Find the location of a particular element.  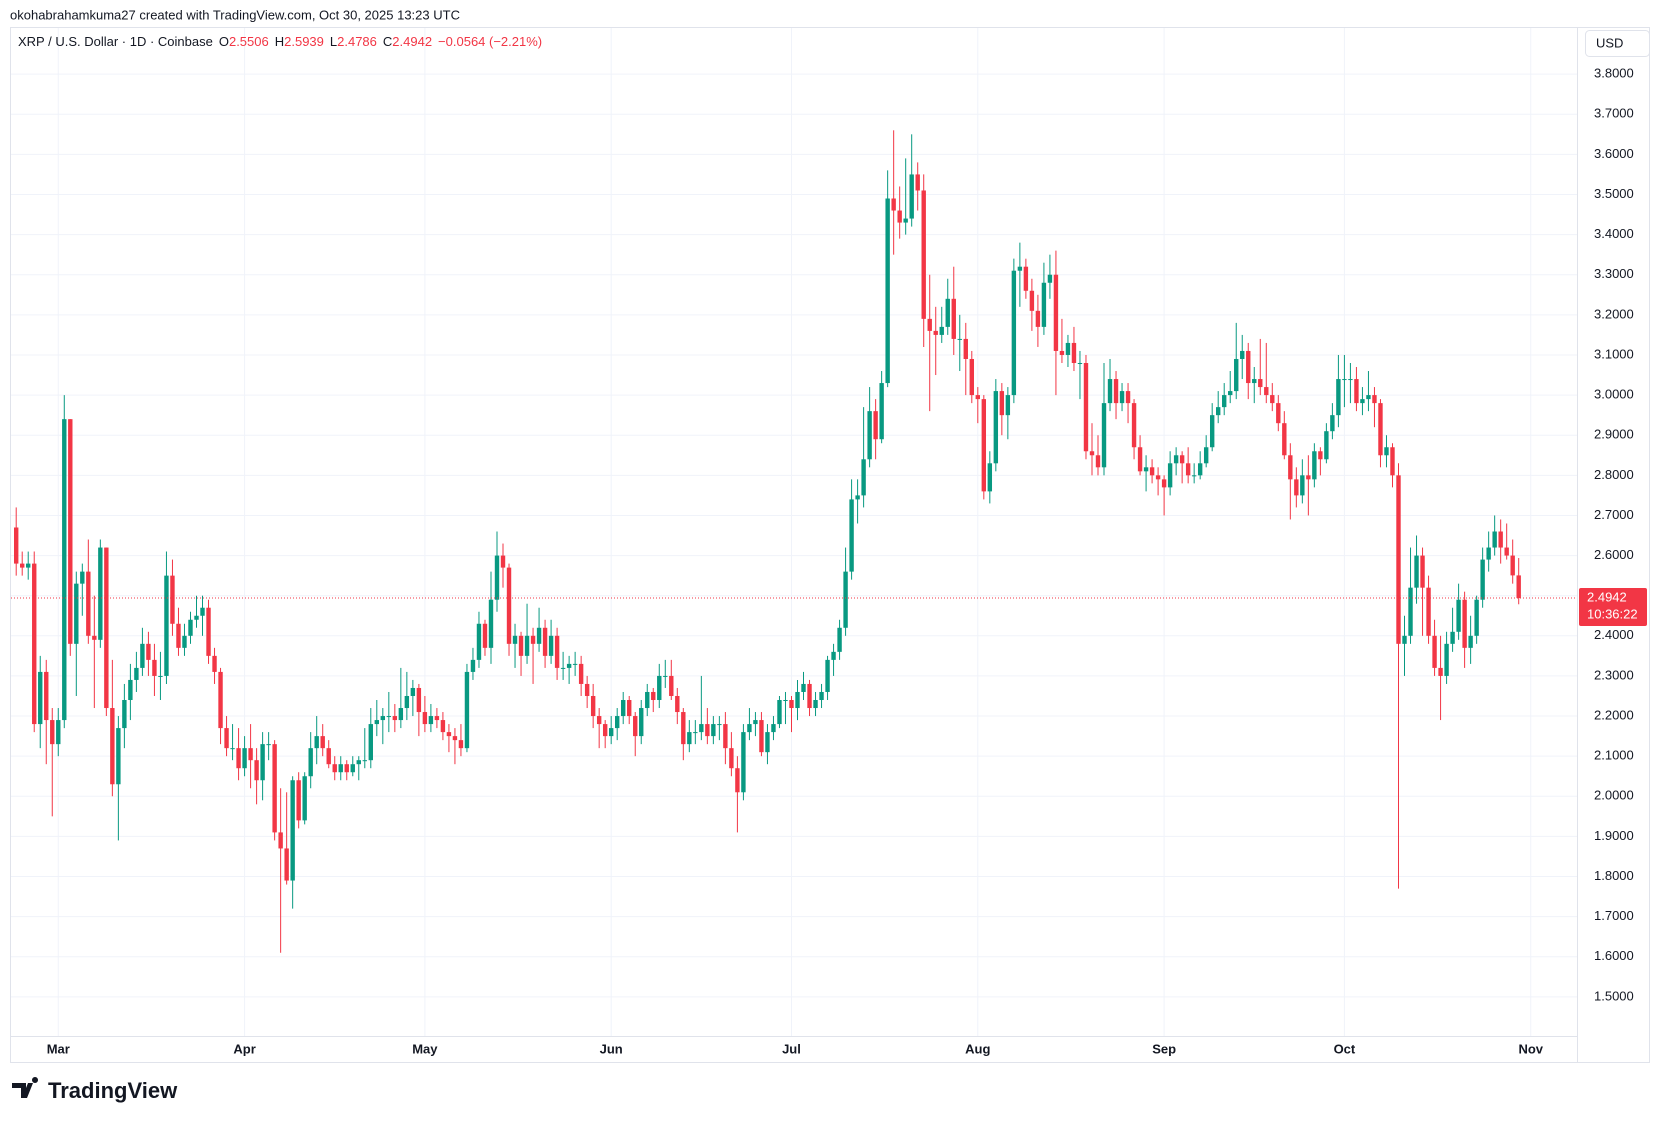

currency: USD is located at coordinates (1609, 42).